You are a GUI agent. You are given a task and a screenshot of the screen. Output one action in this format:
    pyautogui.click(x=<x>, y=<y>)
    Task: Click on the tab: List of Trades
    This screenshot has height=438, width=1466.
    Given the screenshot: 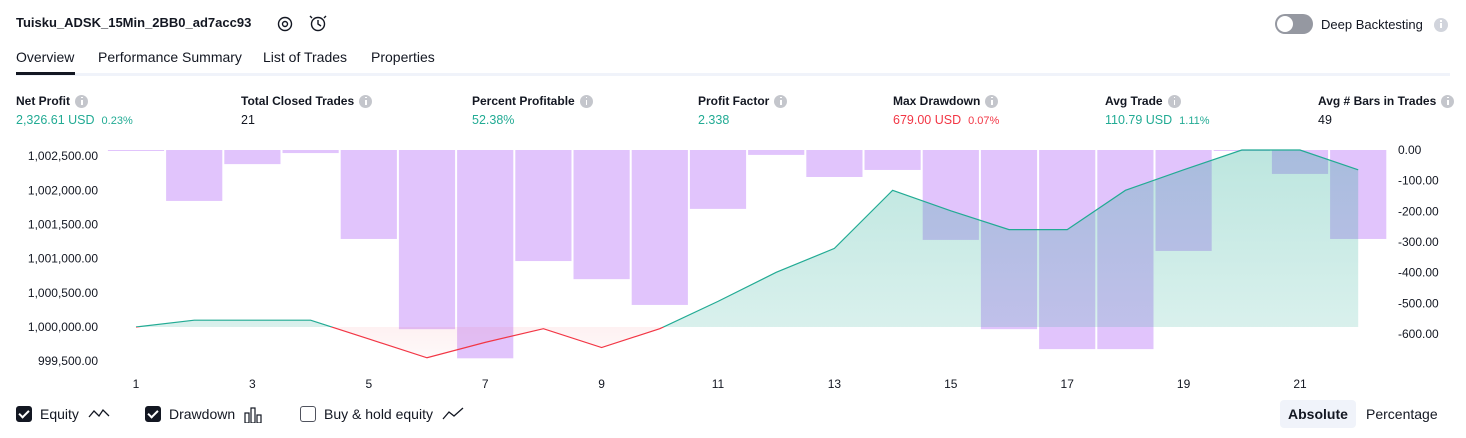 What is the action you would take?
    pyautogui.click(x=305, y=57)
    